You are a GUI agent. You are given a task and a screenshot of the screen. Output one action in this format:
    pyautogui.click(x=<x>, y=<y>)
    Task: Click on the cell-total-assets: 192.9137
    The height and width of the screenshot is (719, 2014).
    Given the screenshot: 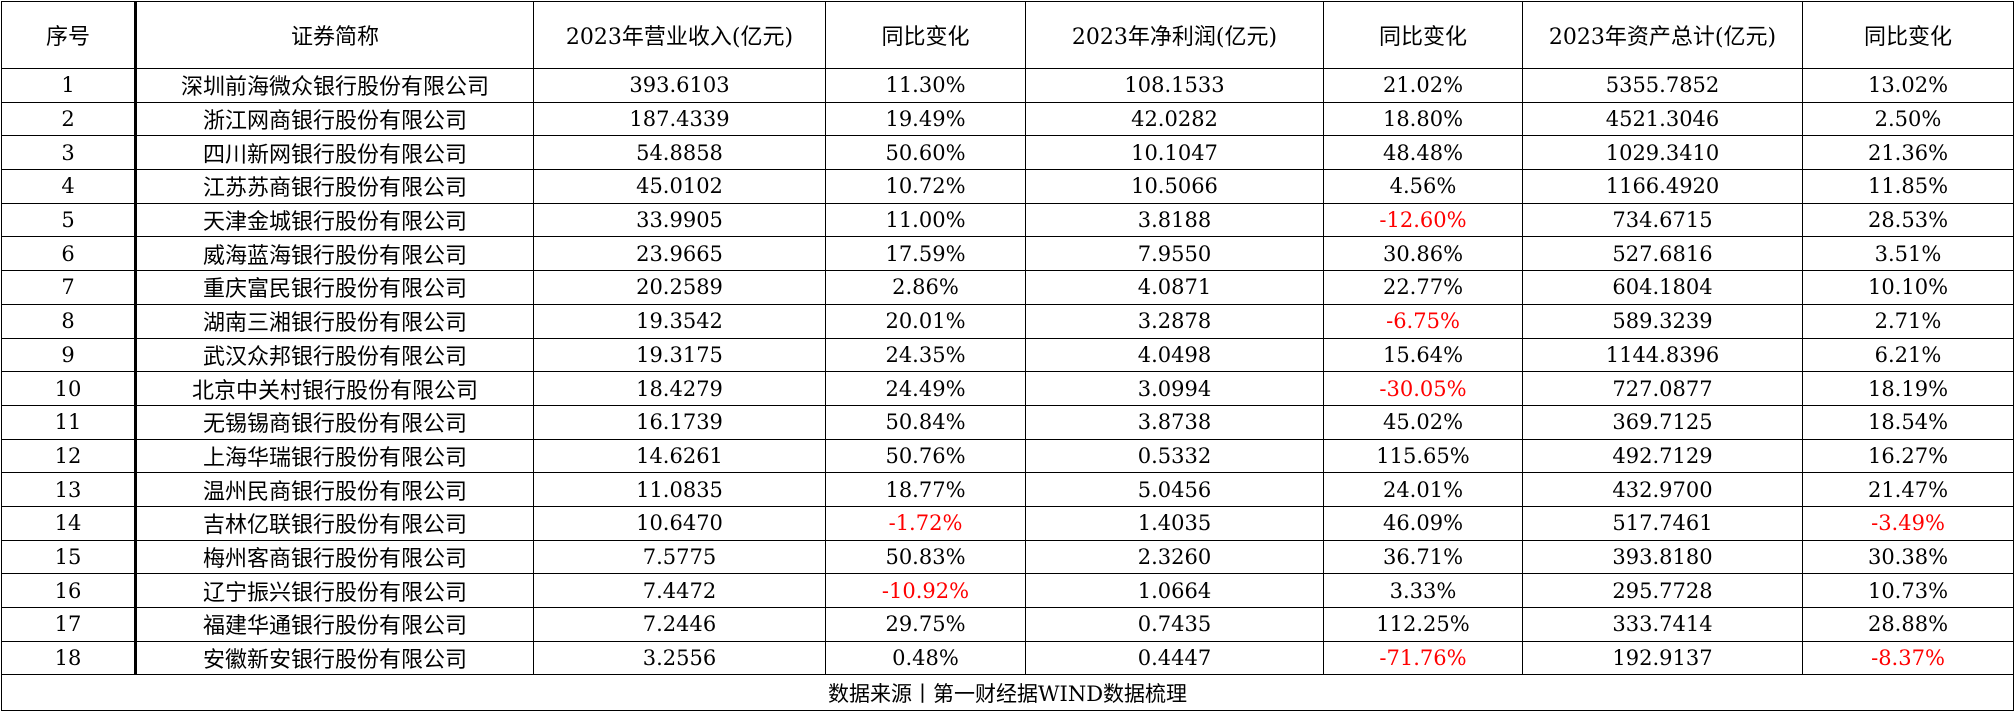 What is the action you would take?
    pyautogui.click(x=1662, y=658)
    